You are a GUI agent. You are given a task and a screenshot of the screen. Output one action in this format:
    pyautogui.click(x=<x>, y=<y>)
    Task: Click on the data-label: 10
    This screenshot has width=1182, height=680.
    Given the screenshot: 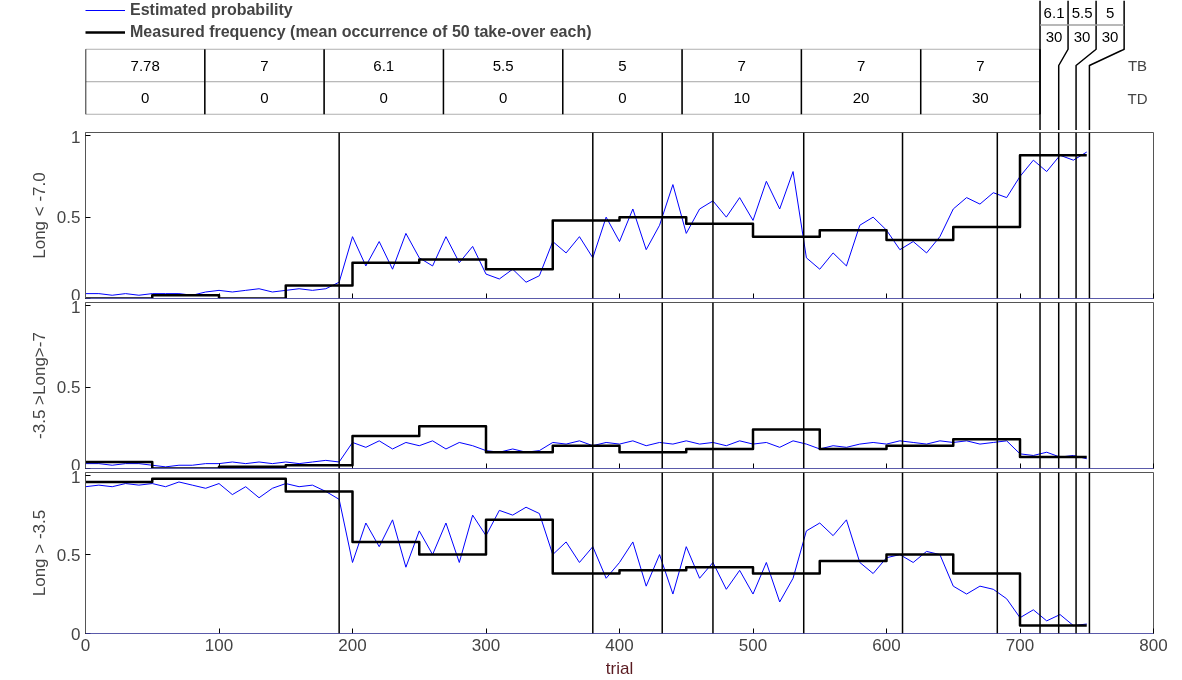 What is the action you would take?
    pyautogui.click(x=742, y=97)
    